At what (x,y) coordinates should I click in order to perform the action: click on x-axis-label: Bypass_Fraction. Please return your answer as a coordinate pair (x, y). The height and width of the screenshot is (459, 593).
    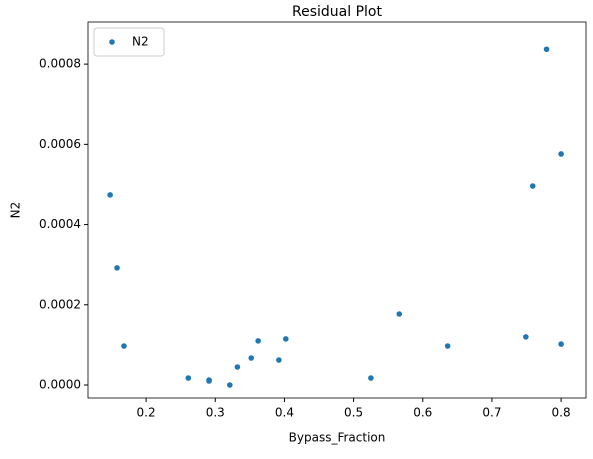
    Looking at the image, I should click on (337, 438).